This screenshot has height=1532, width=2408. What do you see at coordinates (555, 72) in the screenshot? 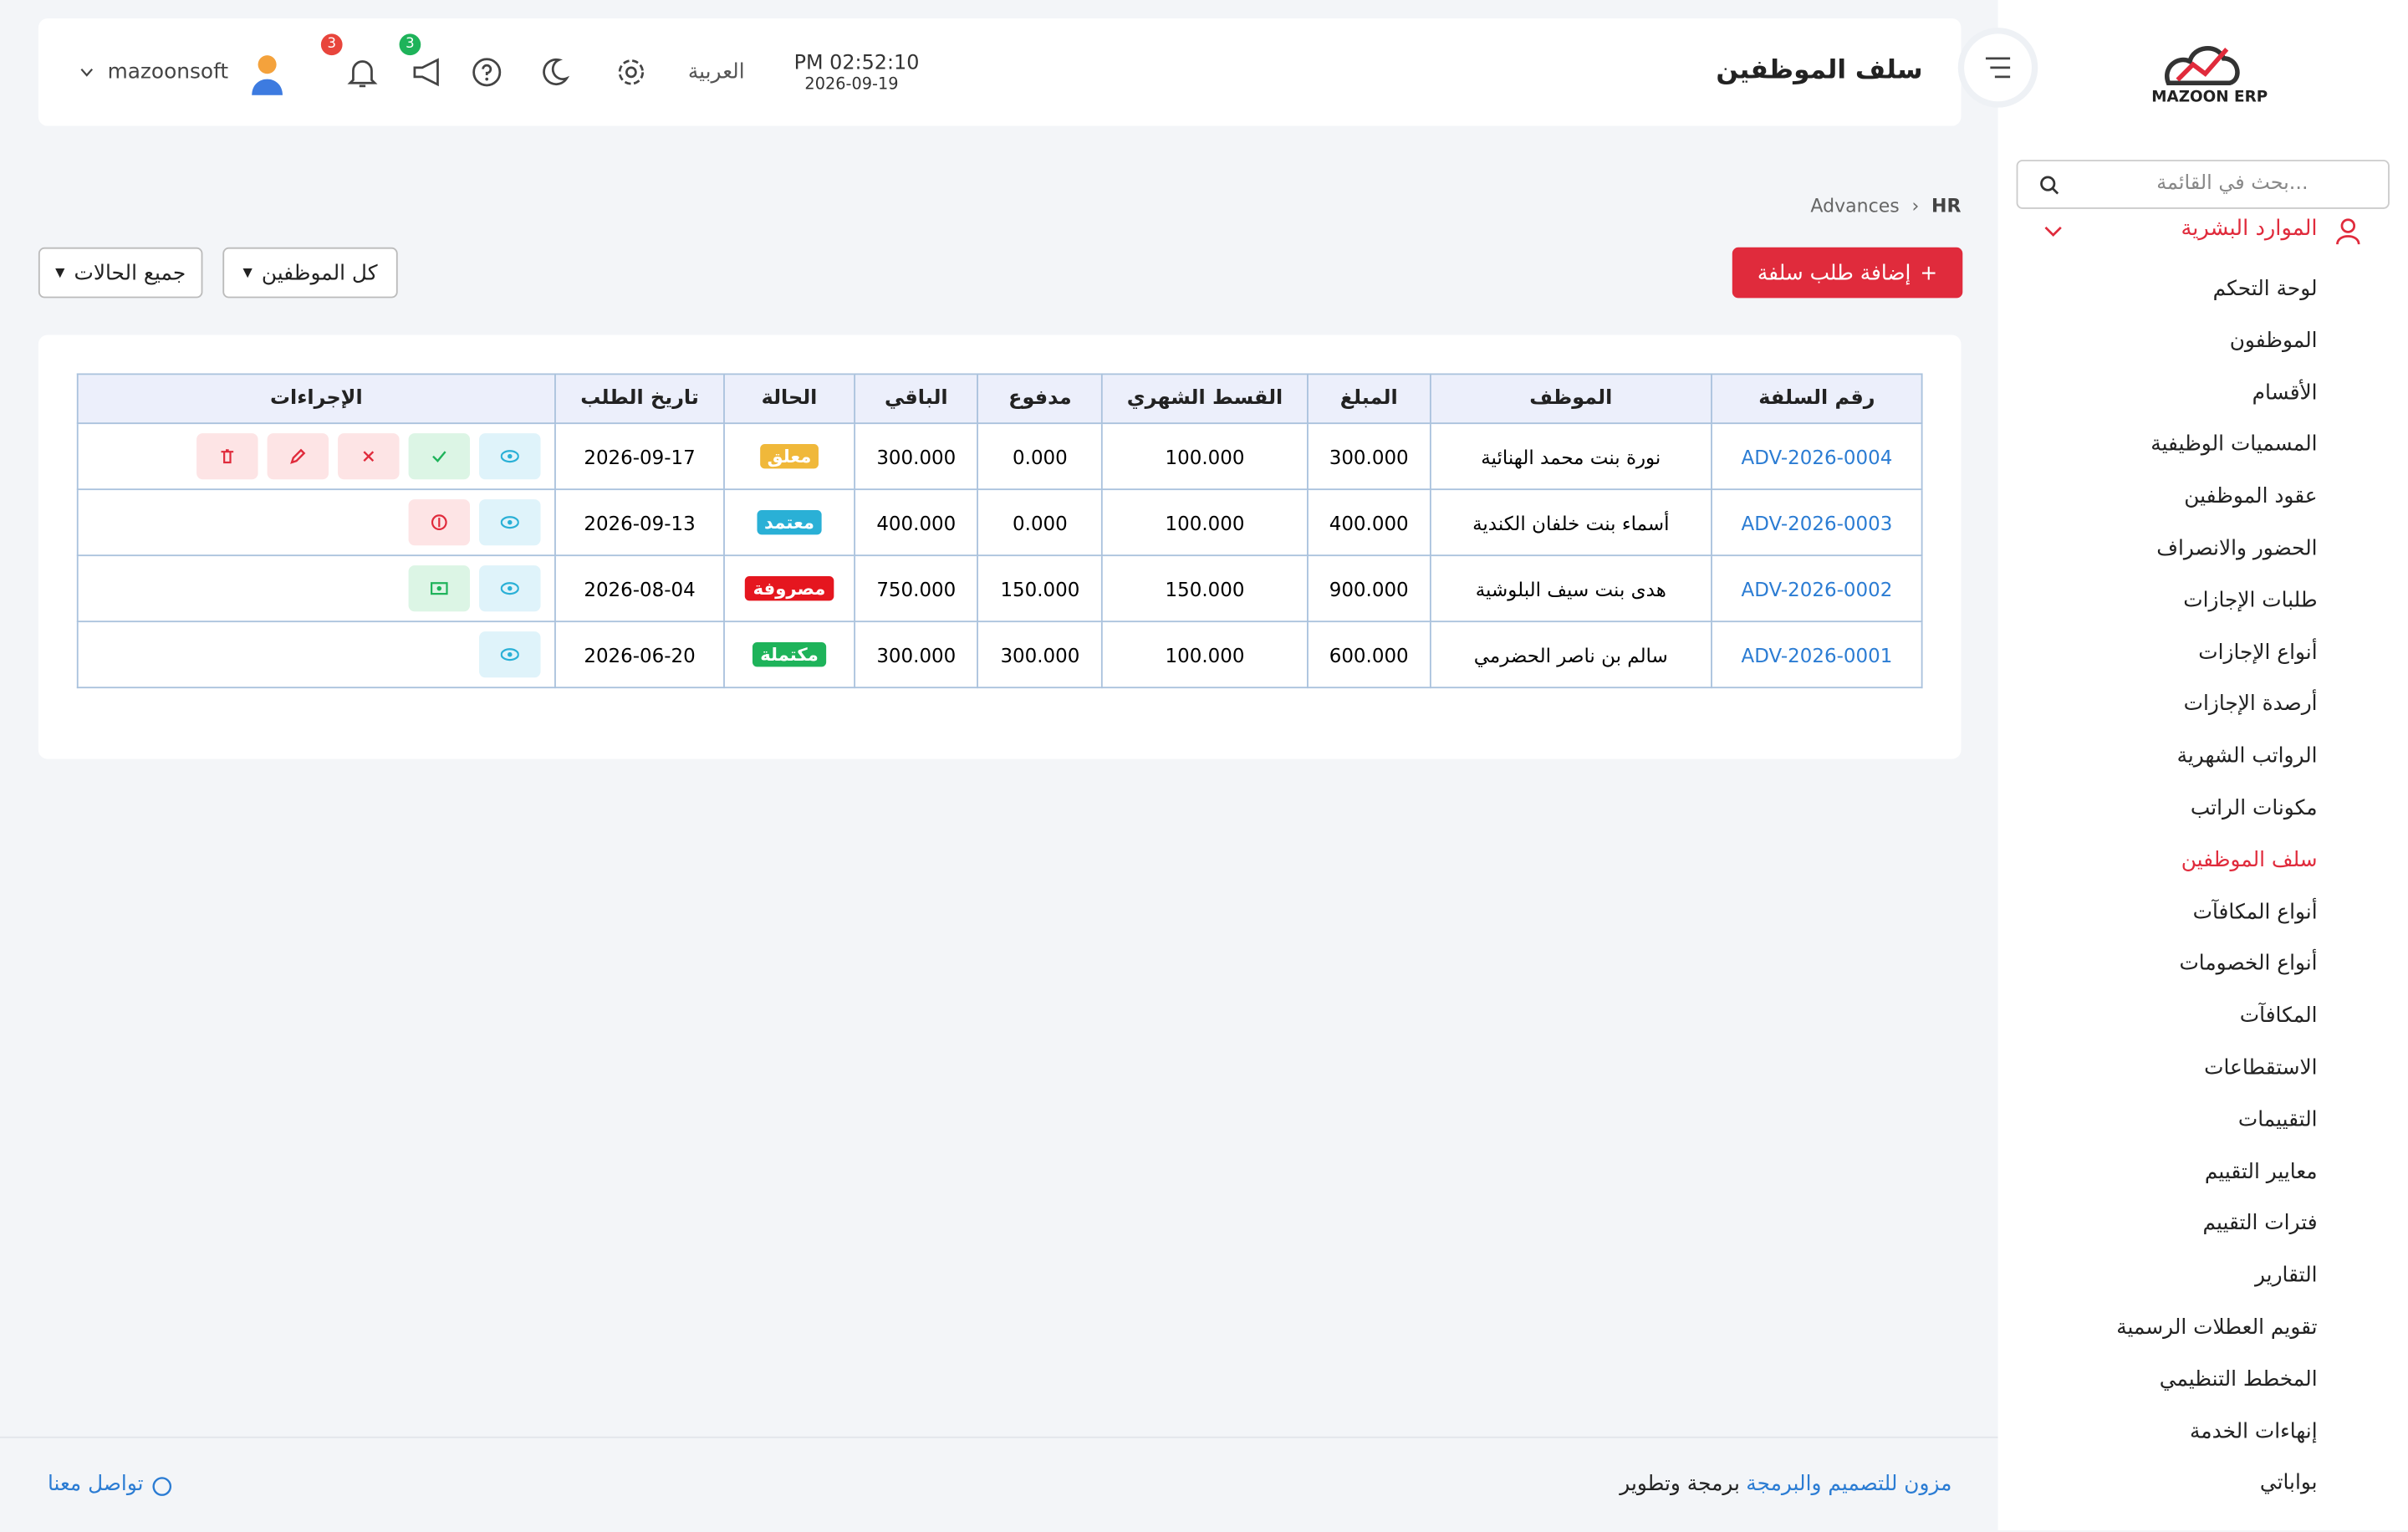
I see `dark-mode-icon` at bounding box center [555, 72].